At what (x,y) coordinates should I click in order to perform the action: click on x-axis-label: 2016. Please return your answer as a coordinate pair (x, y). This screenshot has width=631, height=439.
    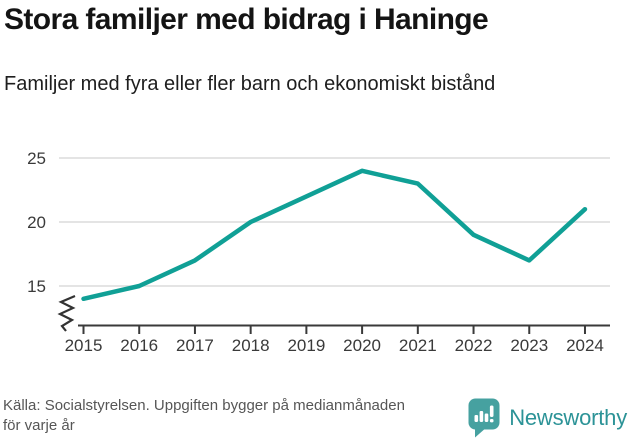
    Looking at the image, I should click on (139, 345).